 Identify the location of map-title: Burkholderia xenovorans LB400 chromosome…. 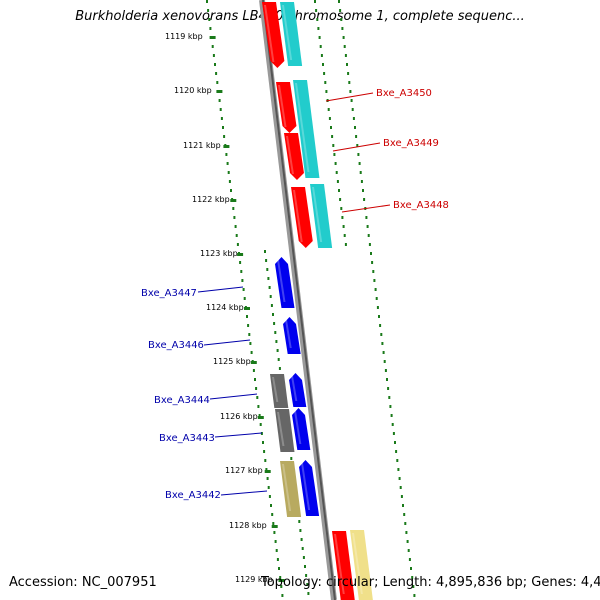
(300, 16).